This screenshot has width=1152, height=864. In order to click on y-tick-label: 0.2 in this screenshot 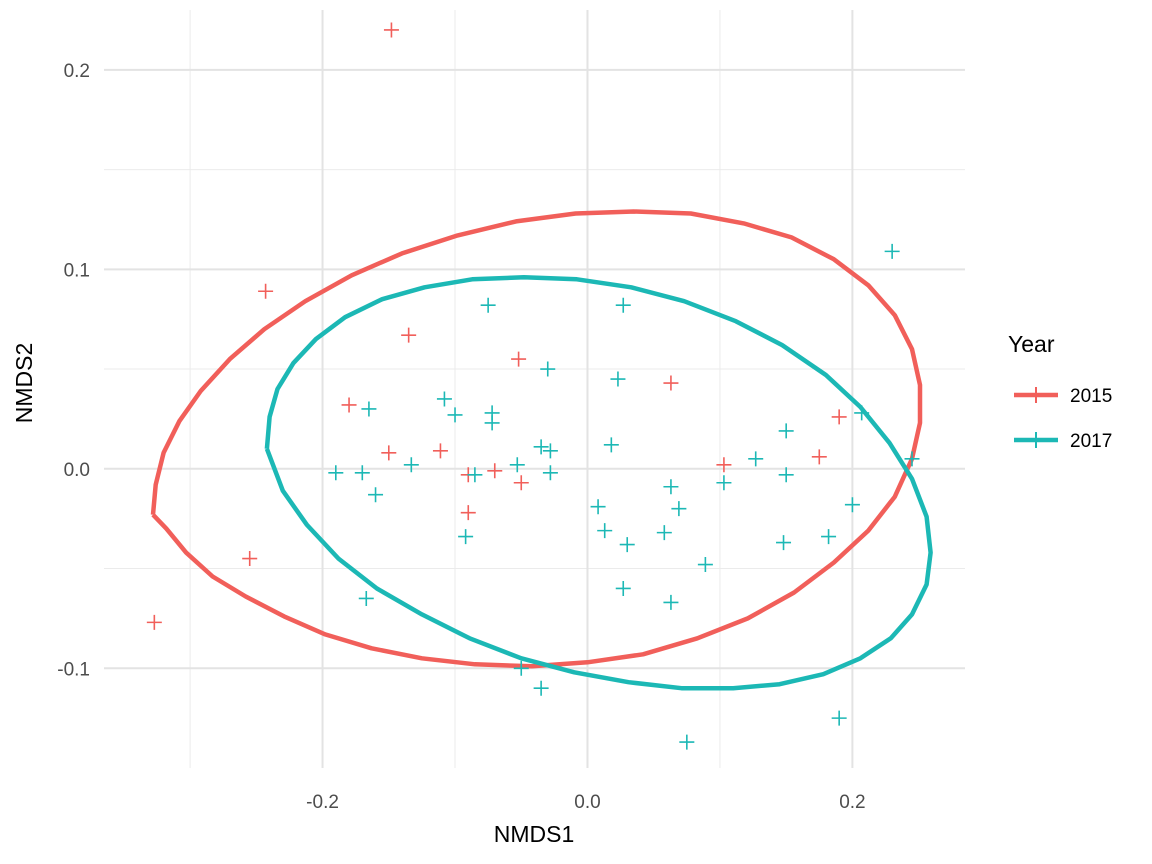, I will do `click(77, 71)`.